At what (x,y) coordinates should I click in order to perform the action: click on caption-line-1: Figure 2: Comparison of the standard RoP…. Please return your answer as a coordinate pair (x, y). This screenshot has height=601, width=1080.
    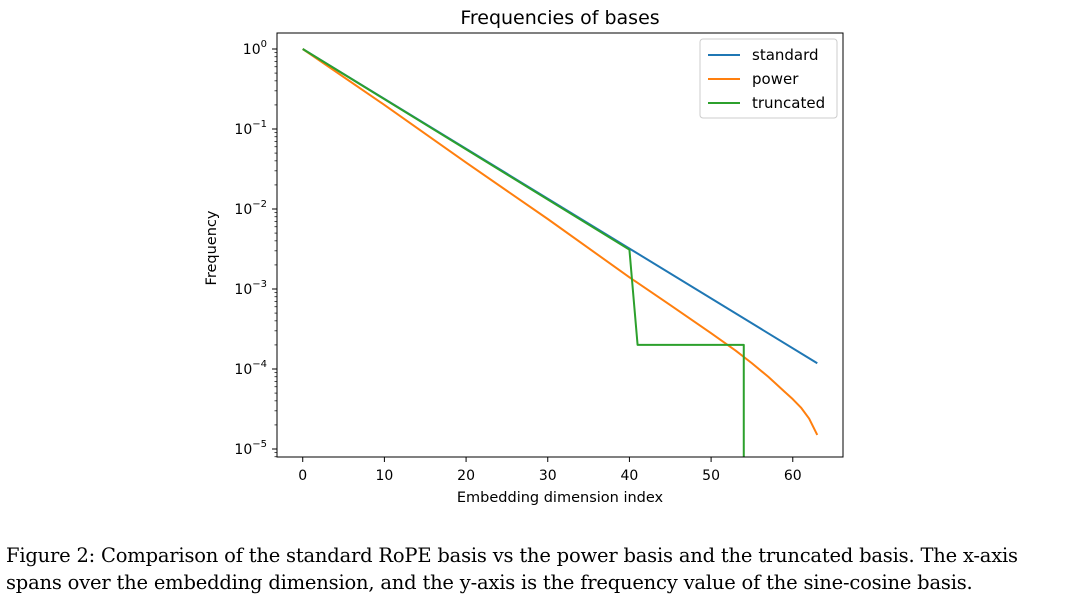
    Looking at the image, I should click on (512, 555).